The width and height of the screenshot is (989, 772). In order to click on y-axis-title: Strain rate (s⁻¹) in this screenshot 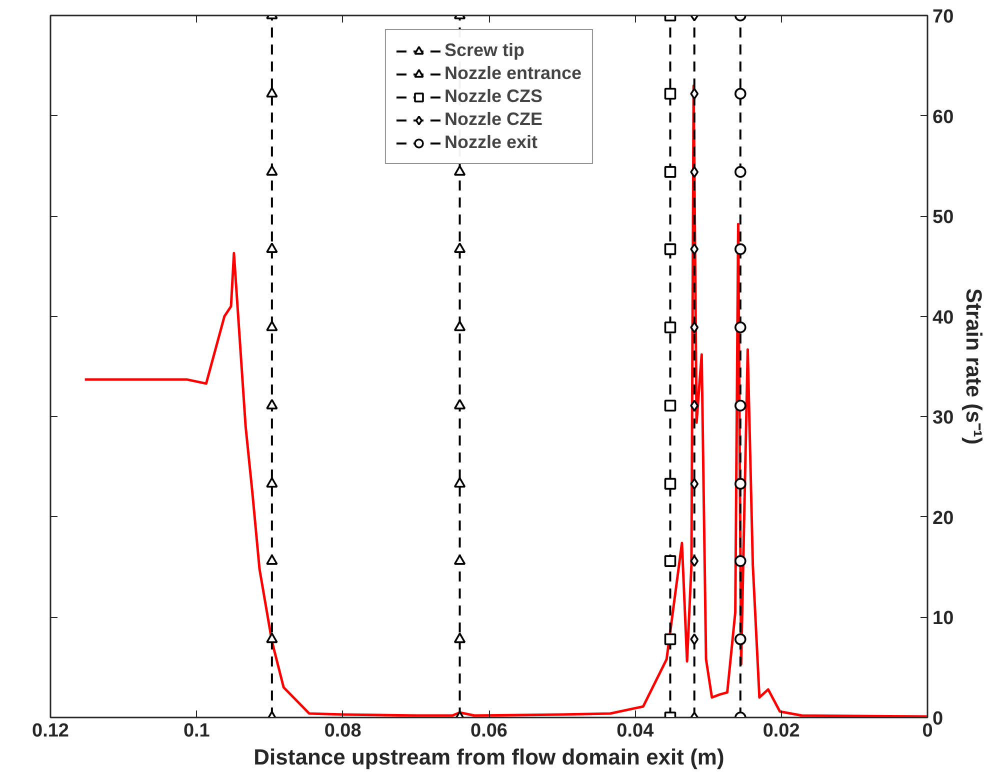, I will do `click(974, 366)`.